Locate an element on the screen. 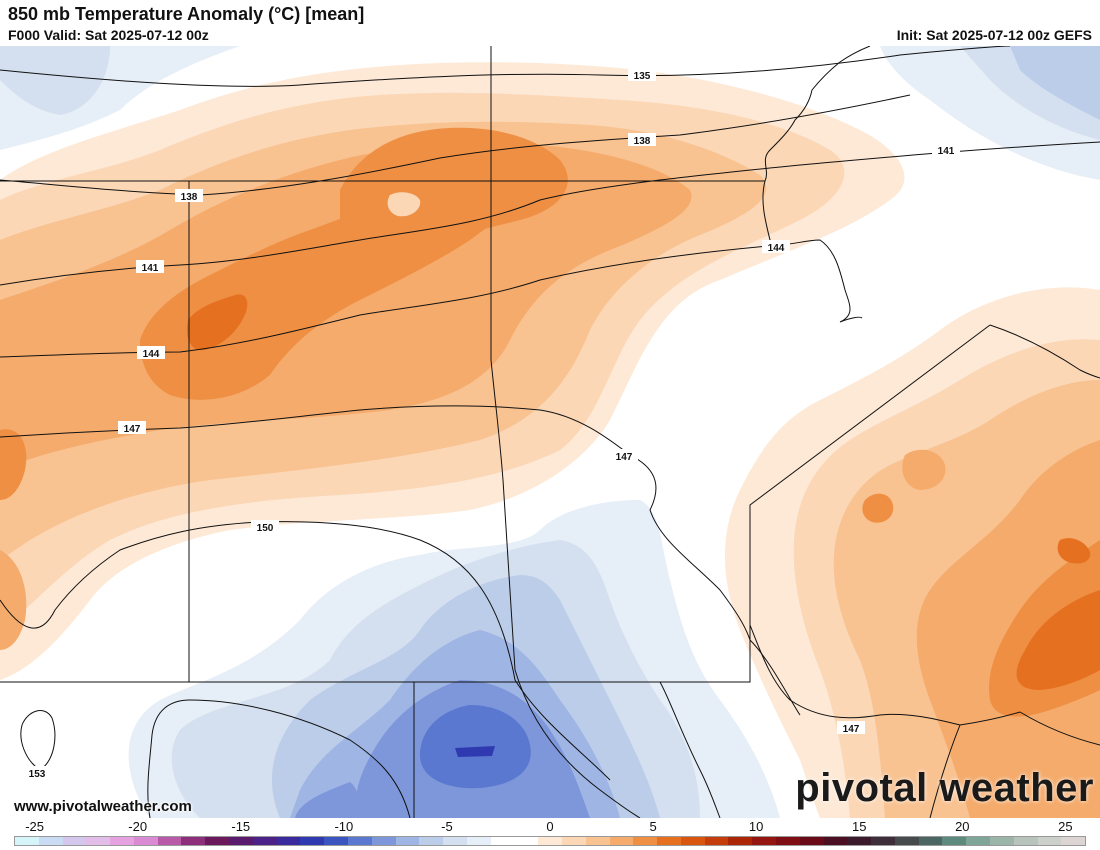 Image resolution: width=1100 pixels, height=850 pixels. state-boundary-central is located at coordinates (565, 588).